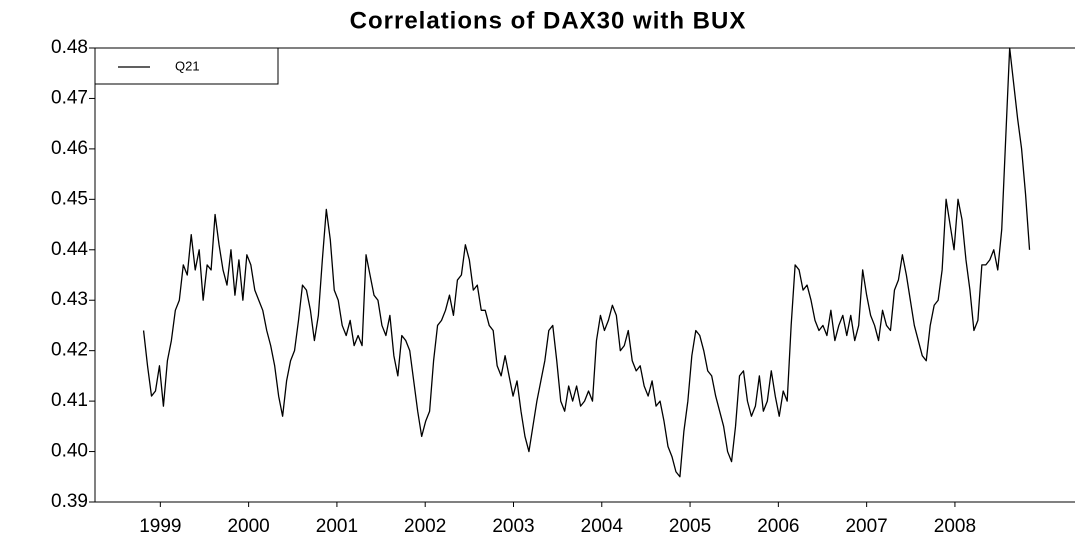  What do you see at coordinates (69, 501) in the screenshot?
I see `y-tick-label: 0.39` at bounding box center [69, 501].